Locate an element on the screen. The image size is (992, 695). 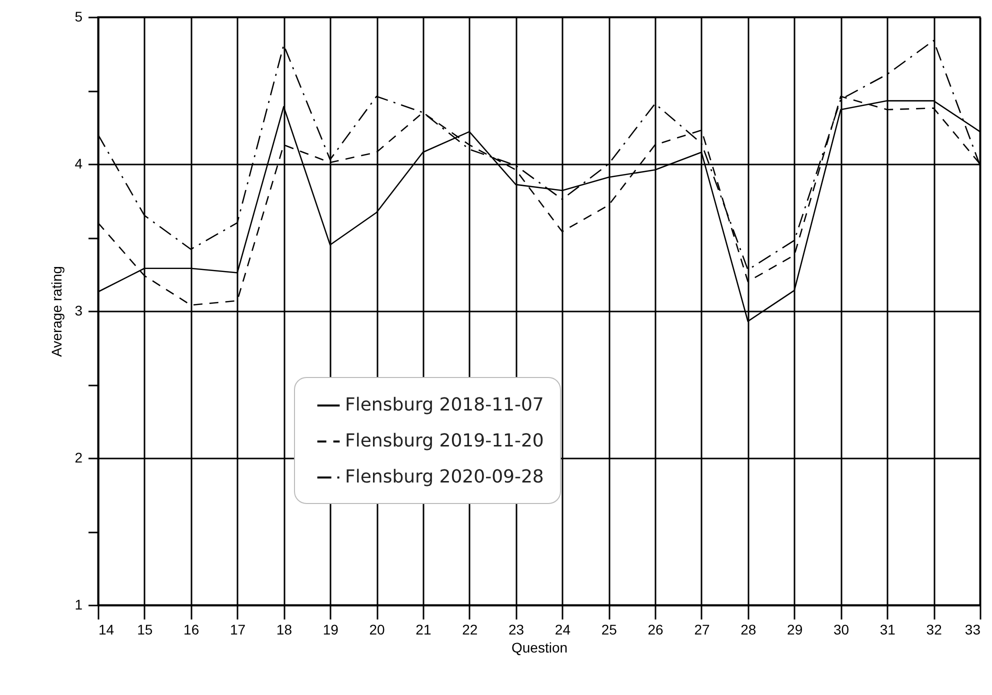
y-tick-label: 3 is located at coordinates (78, 310).